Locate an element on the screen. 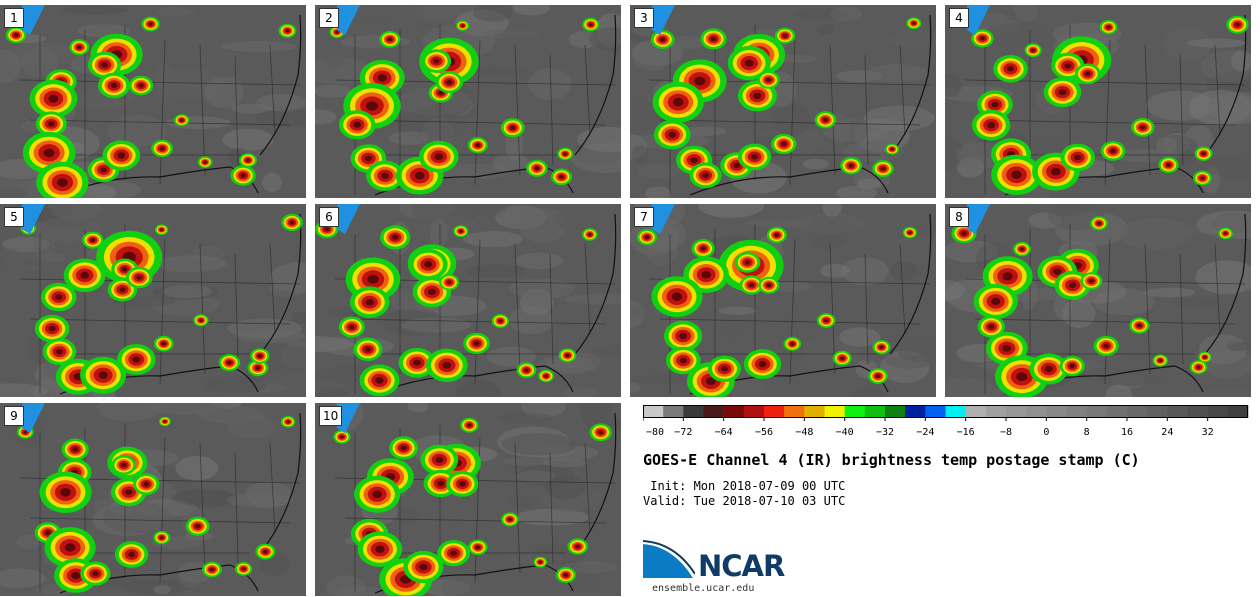  ensemble-member-panel-8: 8 is located at coordinates (1098, 300).